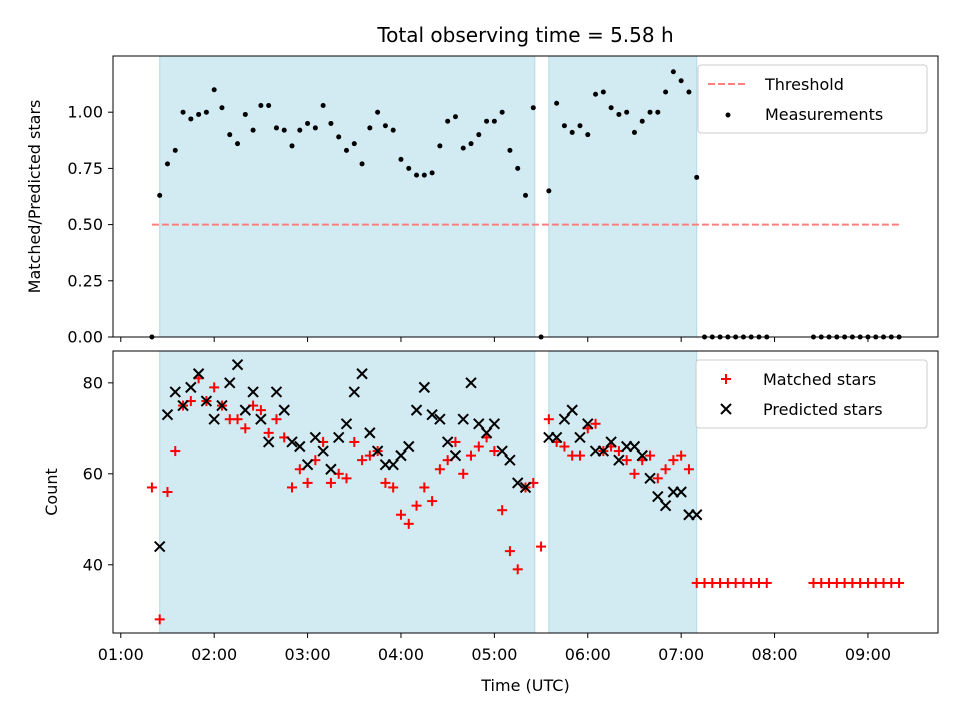 Image resolution: width=960 pixels, height=720 pixels. Describe the element at coordinates (308, 654) in the screenshot. I see `bottom-x-tick-label: 03:00` at that location.